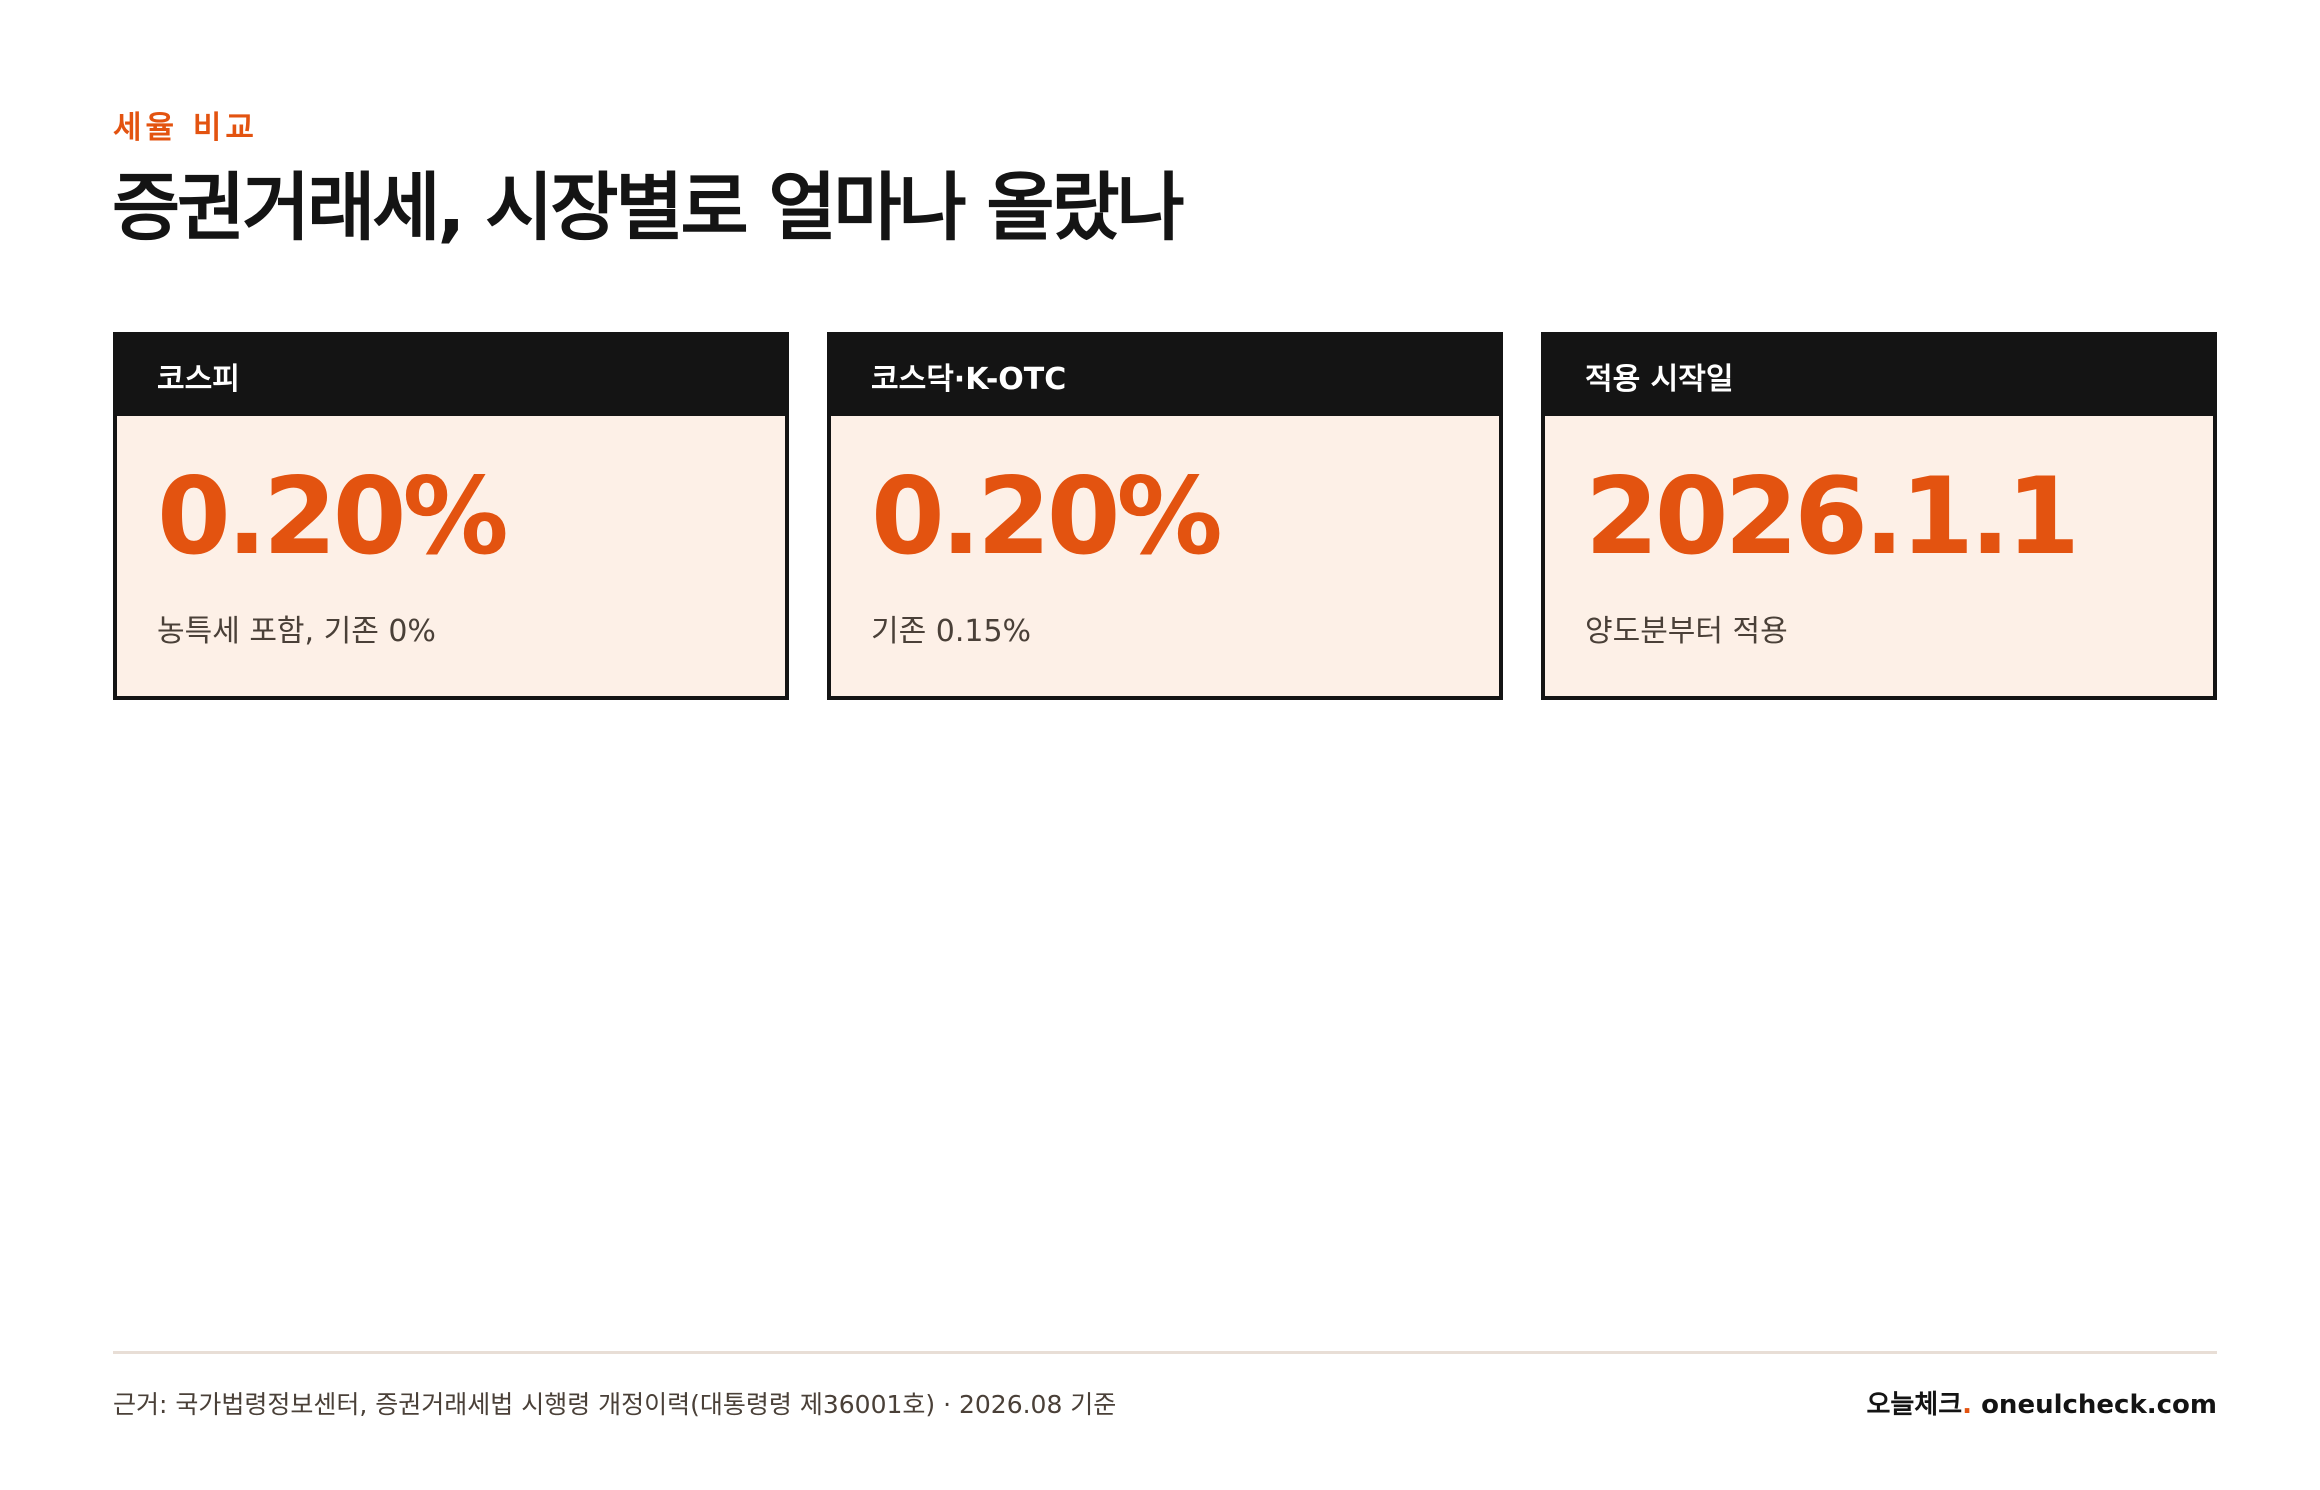  Describe the element at coordinates (648, 208) in the screenshot. I see `page-title: 증권거래세, 시장별로 얼마나 올랐나` at that location.